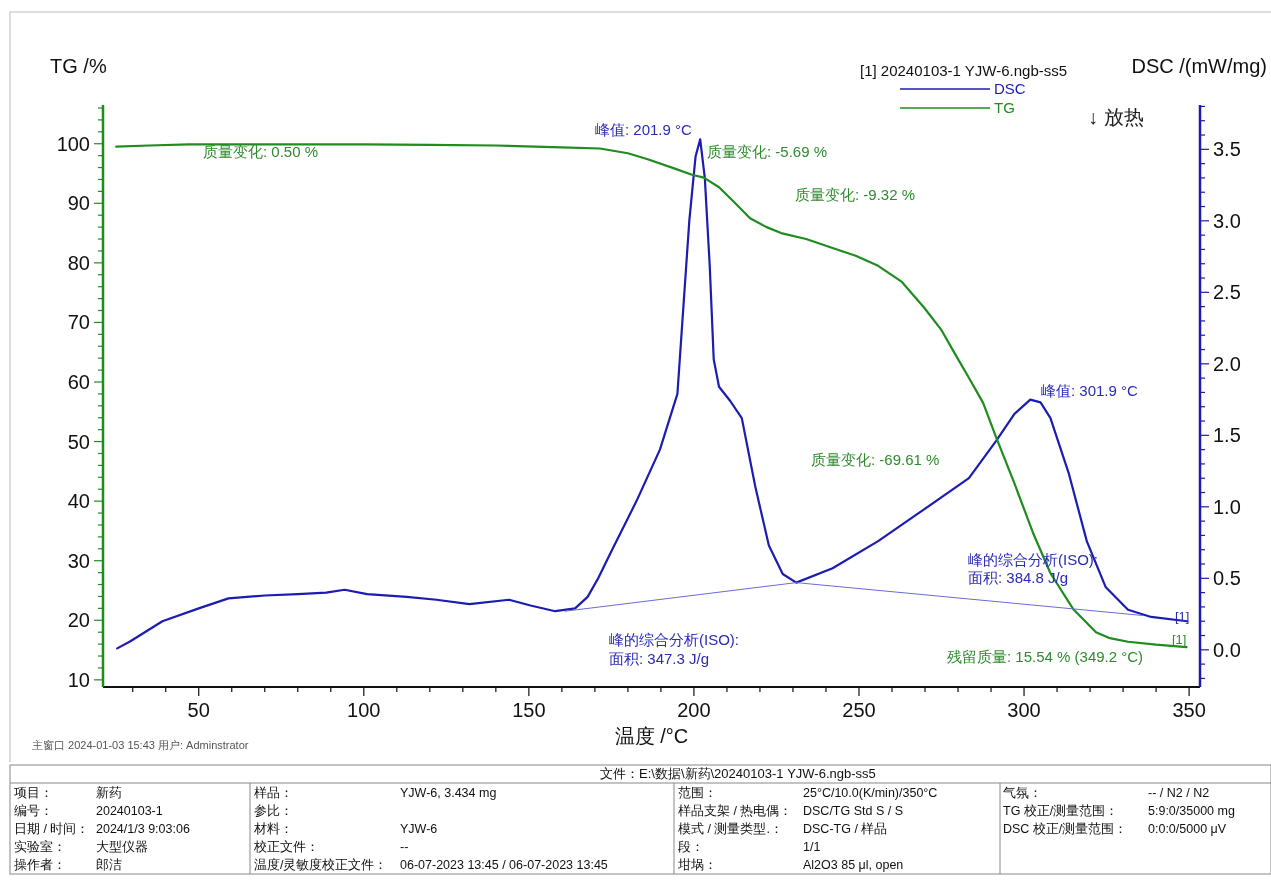  What do you see at coordinates (78, 501) in the screenshot?
I see `y-tick-label: 40` at bounding box center [78, 501].